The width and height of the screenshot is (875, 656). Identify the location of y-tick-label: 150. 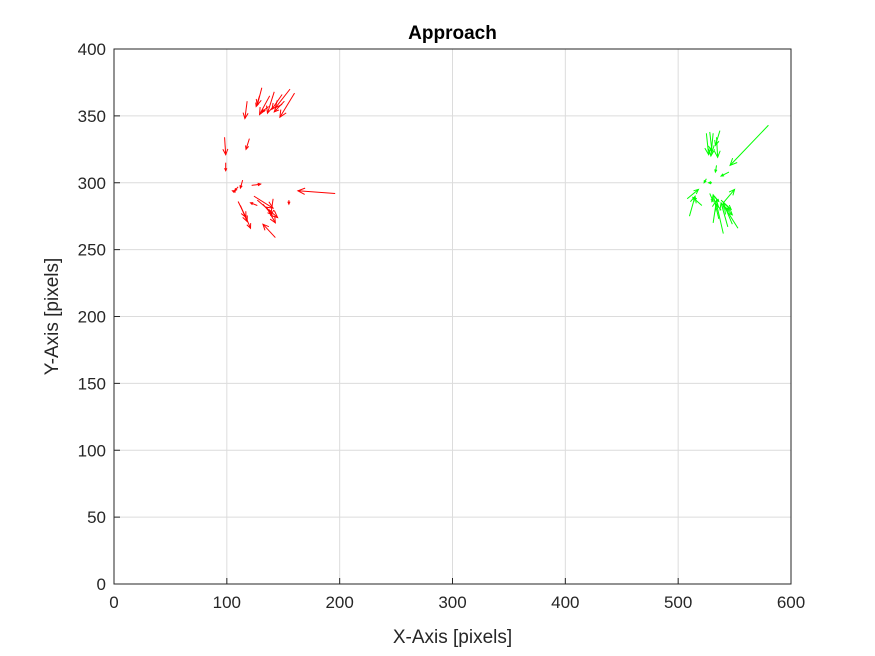
(92, 383).